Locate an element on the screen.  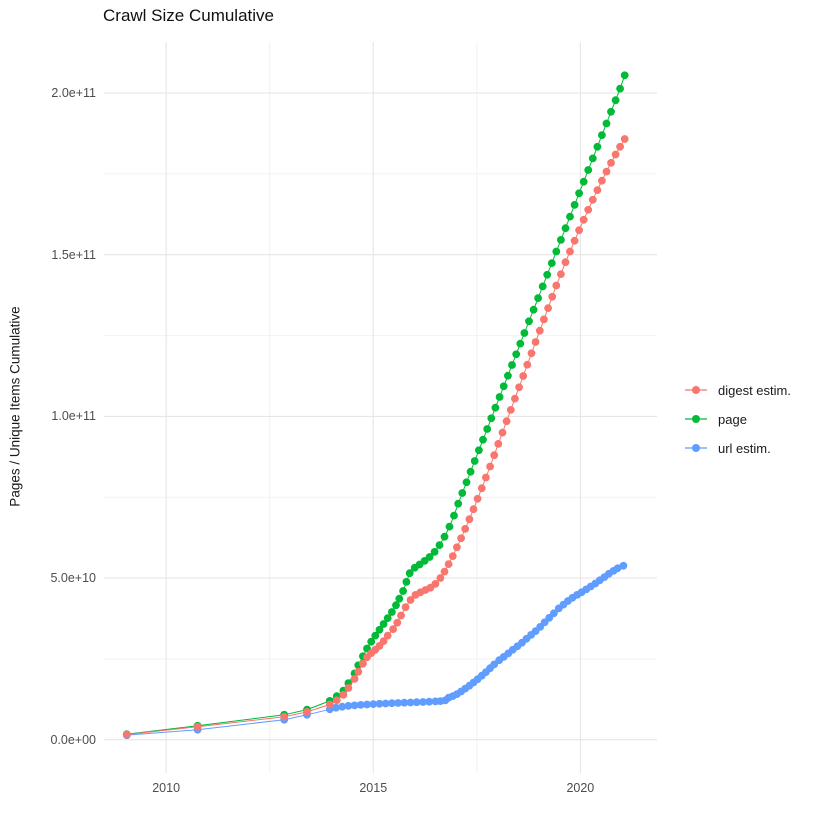
legend-label: url estim. is located at coordinates (744, 448).